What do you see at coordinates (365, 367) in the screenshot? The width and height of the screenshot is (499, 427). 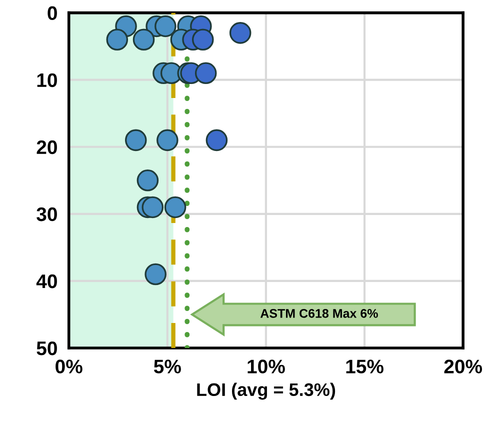 I see `x-tick-label: 15%` at bounding box center [365, 367].